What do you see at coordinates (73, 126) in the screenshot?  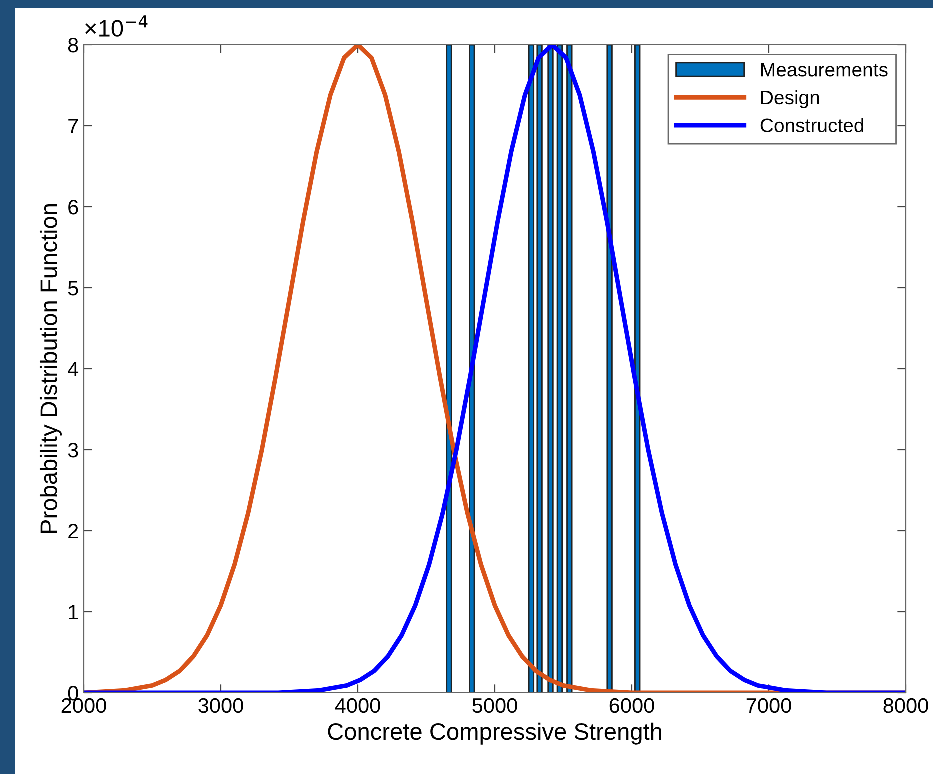 I see `y-tick-label: 7` at bounding box center [73, 126].